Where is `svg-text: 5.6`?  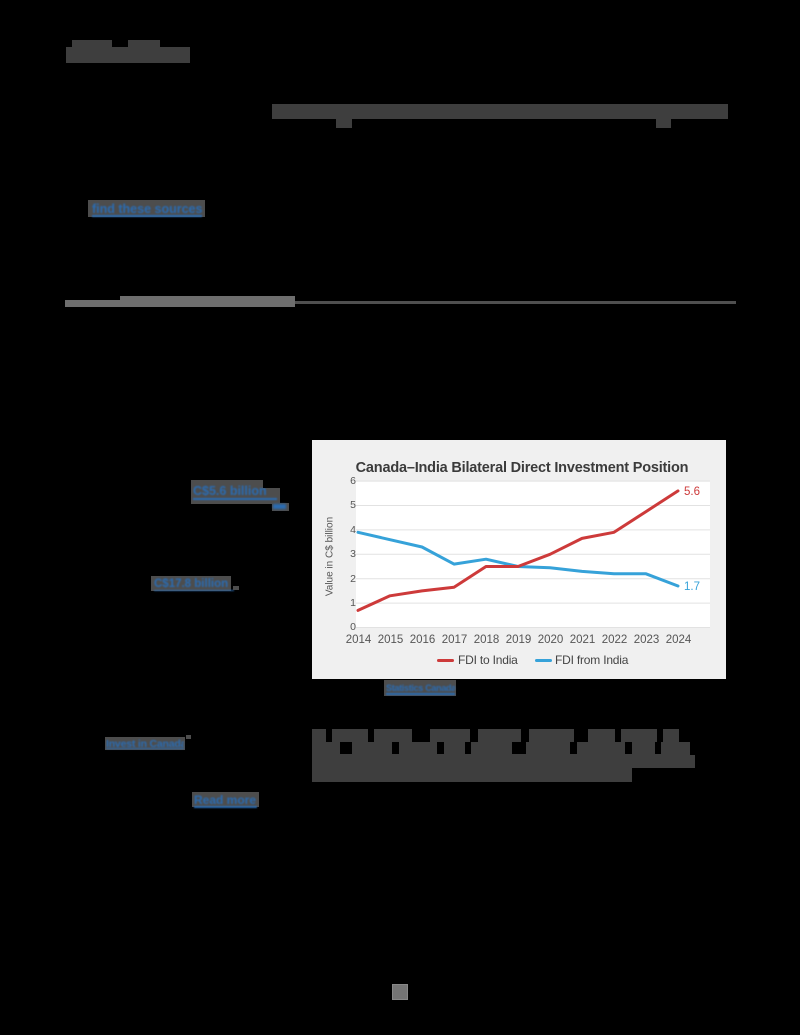
svg-text: 5.6 is located at coordinates (692, 492).